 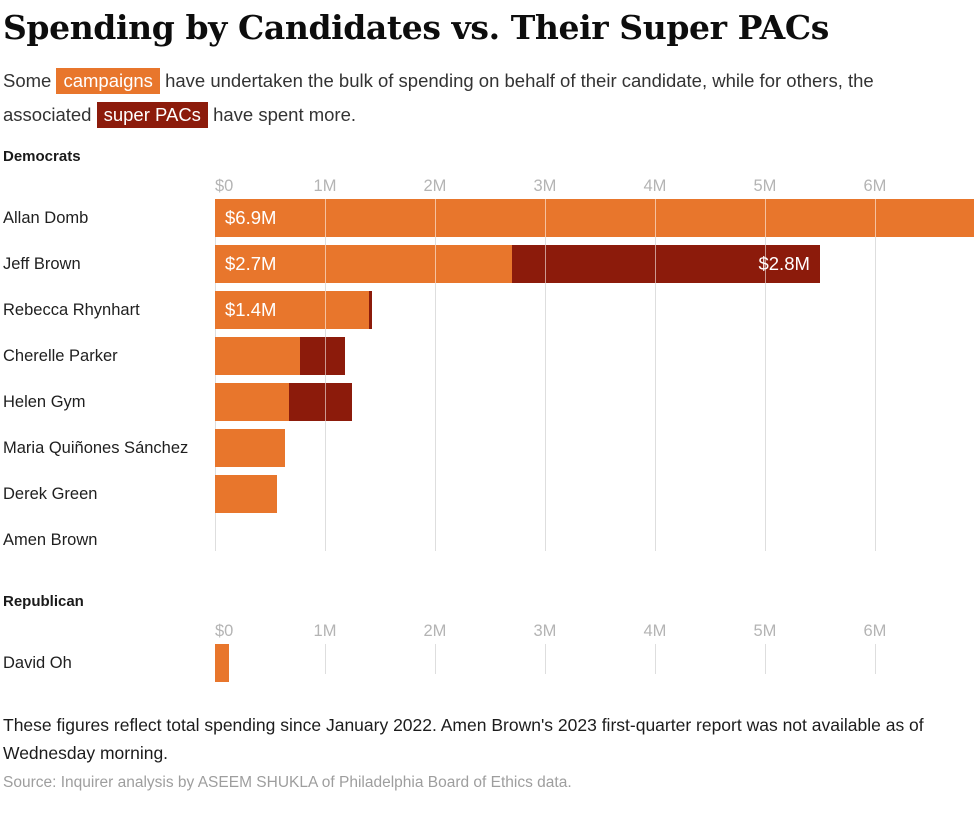 What do you see at coordinates (251, 309) in the screenshot?
I see `bar-value-label: $1.4M` at bounding box center [251, 309].